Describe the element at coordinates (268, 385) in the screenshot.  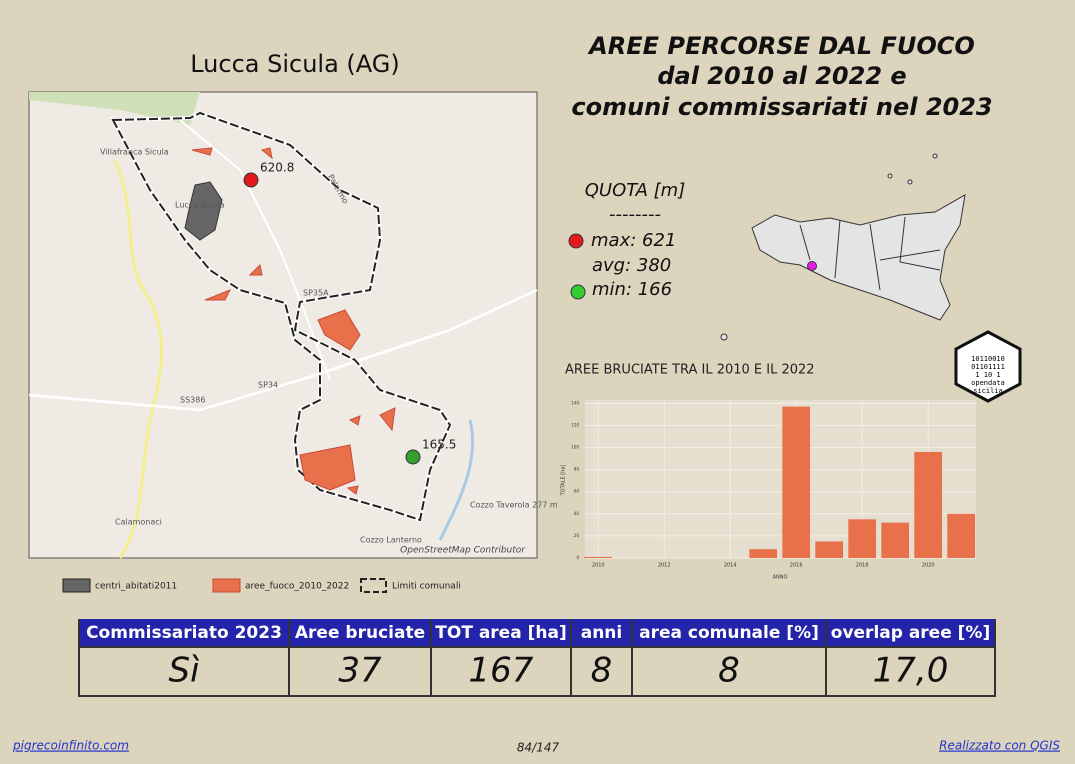
I see `place-label: SP34` at that location.